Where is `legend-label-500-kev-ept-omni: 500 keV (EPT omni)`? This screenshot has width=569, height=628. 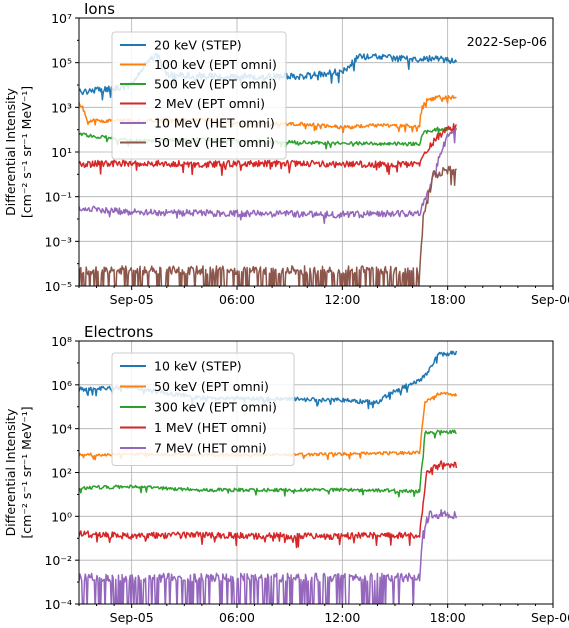 legend-label-500-kev-ept-omni: 500 keV (EPT omni) is located at coordinates (215, 84).